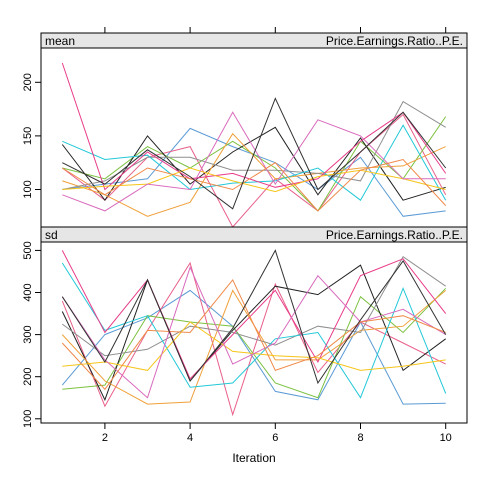 This screenshot has height=480, width=480. What do you see at coordinates (28, 136) in the screenshot?
I see `y-tick-label: 150` at bounding box center [28, 136].